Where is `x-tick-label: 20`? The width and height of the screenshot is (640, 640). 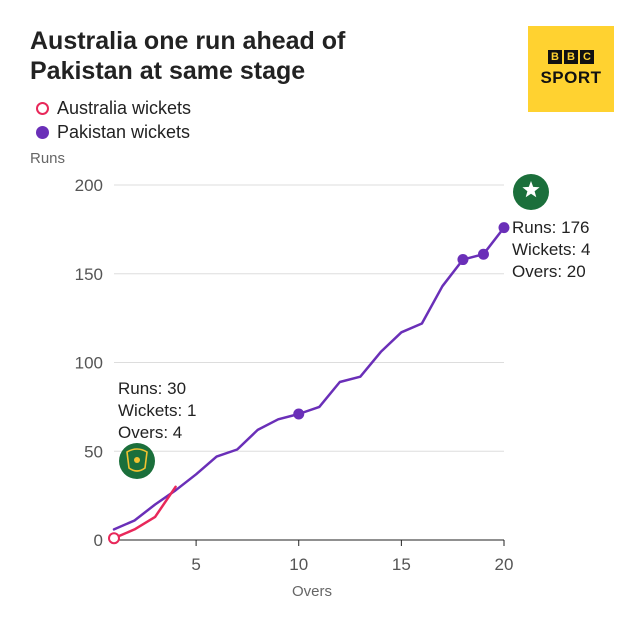 x-tick-label: 20 is located at coordinates (504, 564).